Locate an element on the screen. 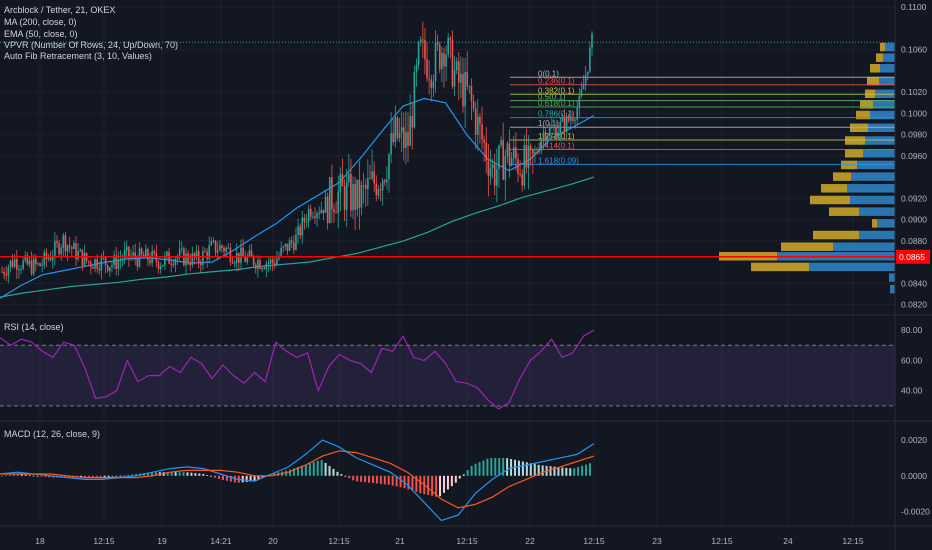  indicator-ma-label: MA (200, close, 0) is located at coordinates (40, 22).